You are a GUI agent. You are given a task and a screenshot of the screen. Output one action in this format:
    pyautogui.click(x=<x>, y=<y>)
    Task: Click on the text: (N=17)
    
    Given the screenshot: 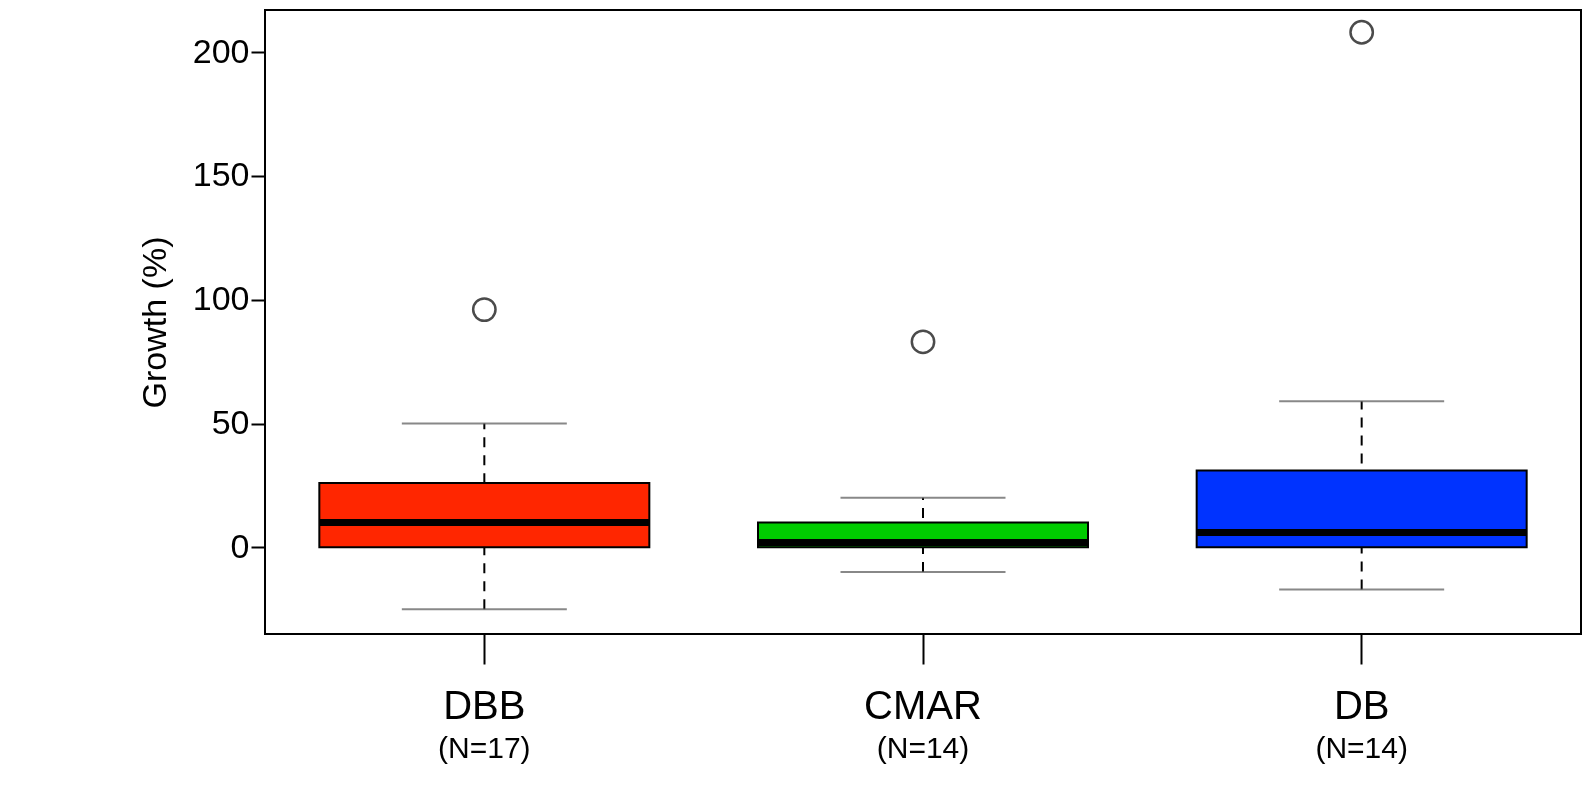 What is the action you would take?
    pyautogui.click(x=484, y=747)
    